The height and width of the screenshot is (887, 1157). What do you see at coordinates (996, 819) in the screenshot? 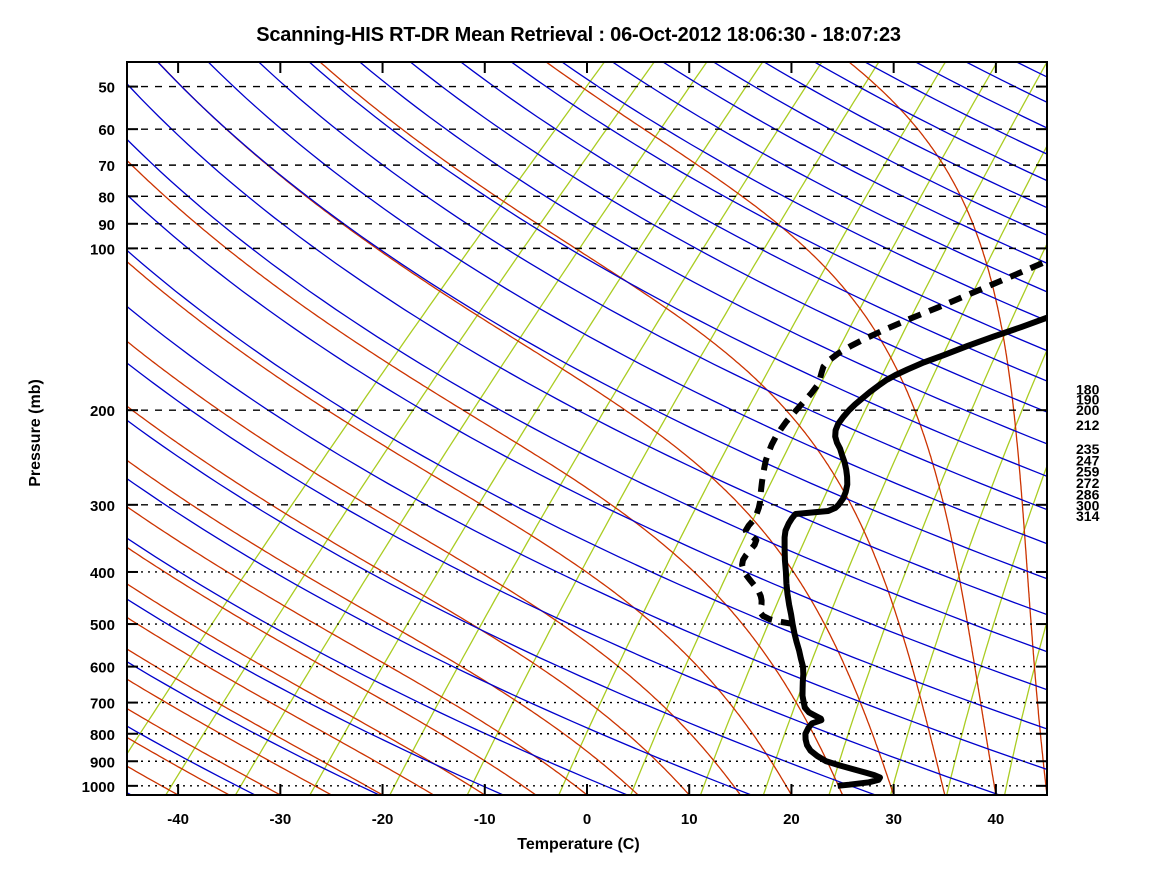
I see `x-tick-label: 40` at bounding box center [996, 819].